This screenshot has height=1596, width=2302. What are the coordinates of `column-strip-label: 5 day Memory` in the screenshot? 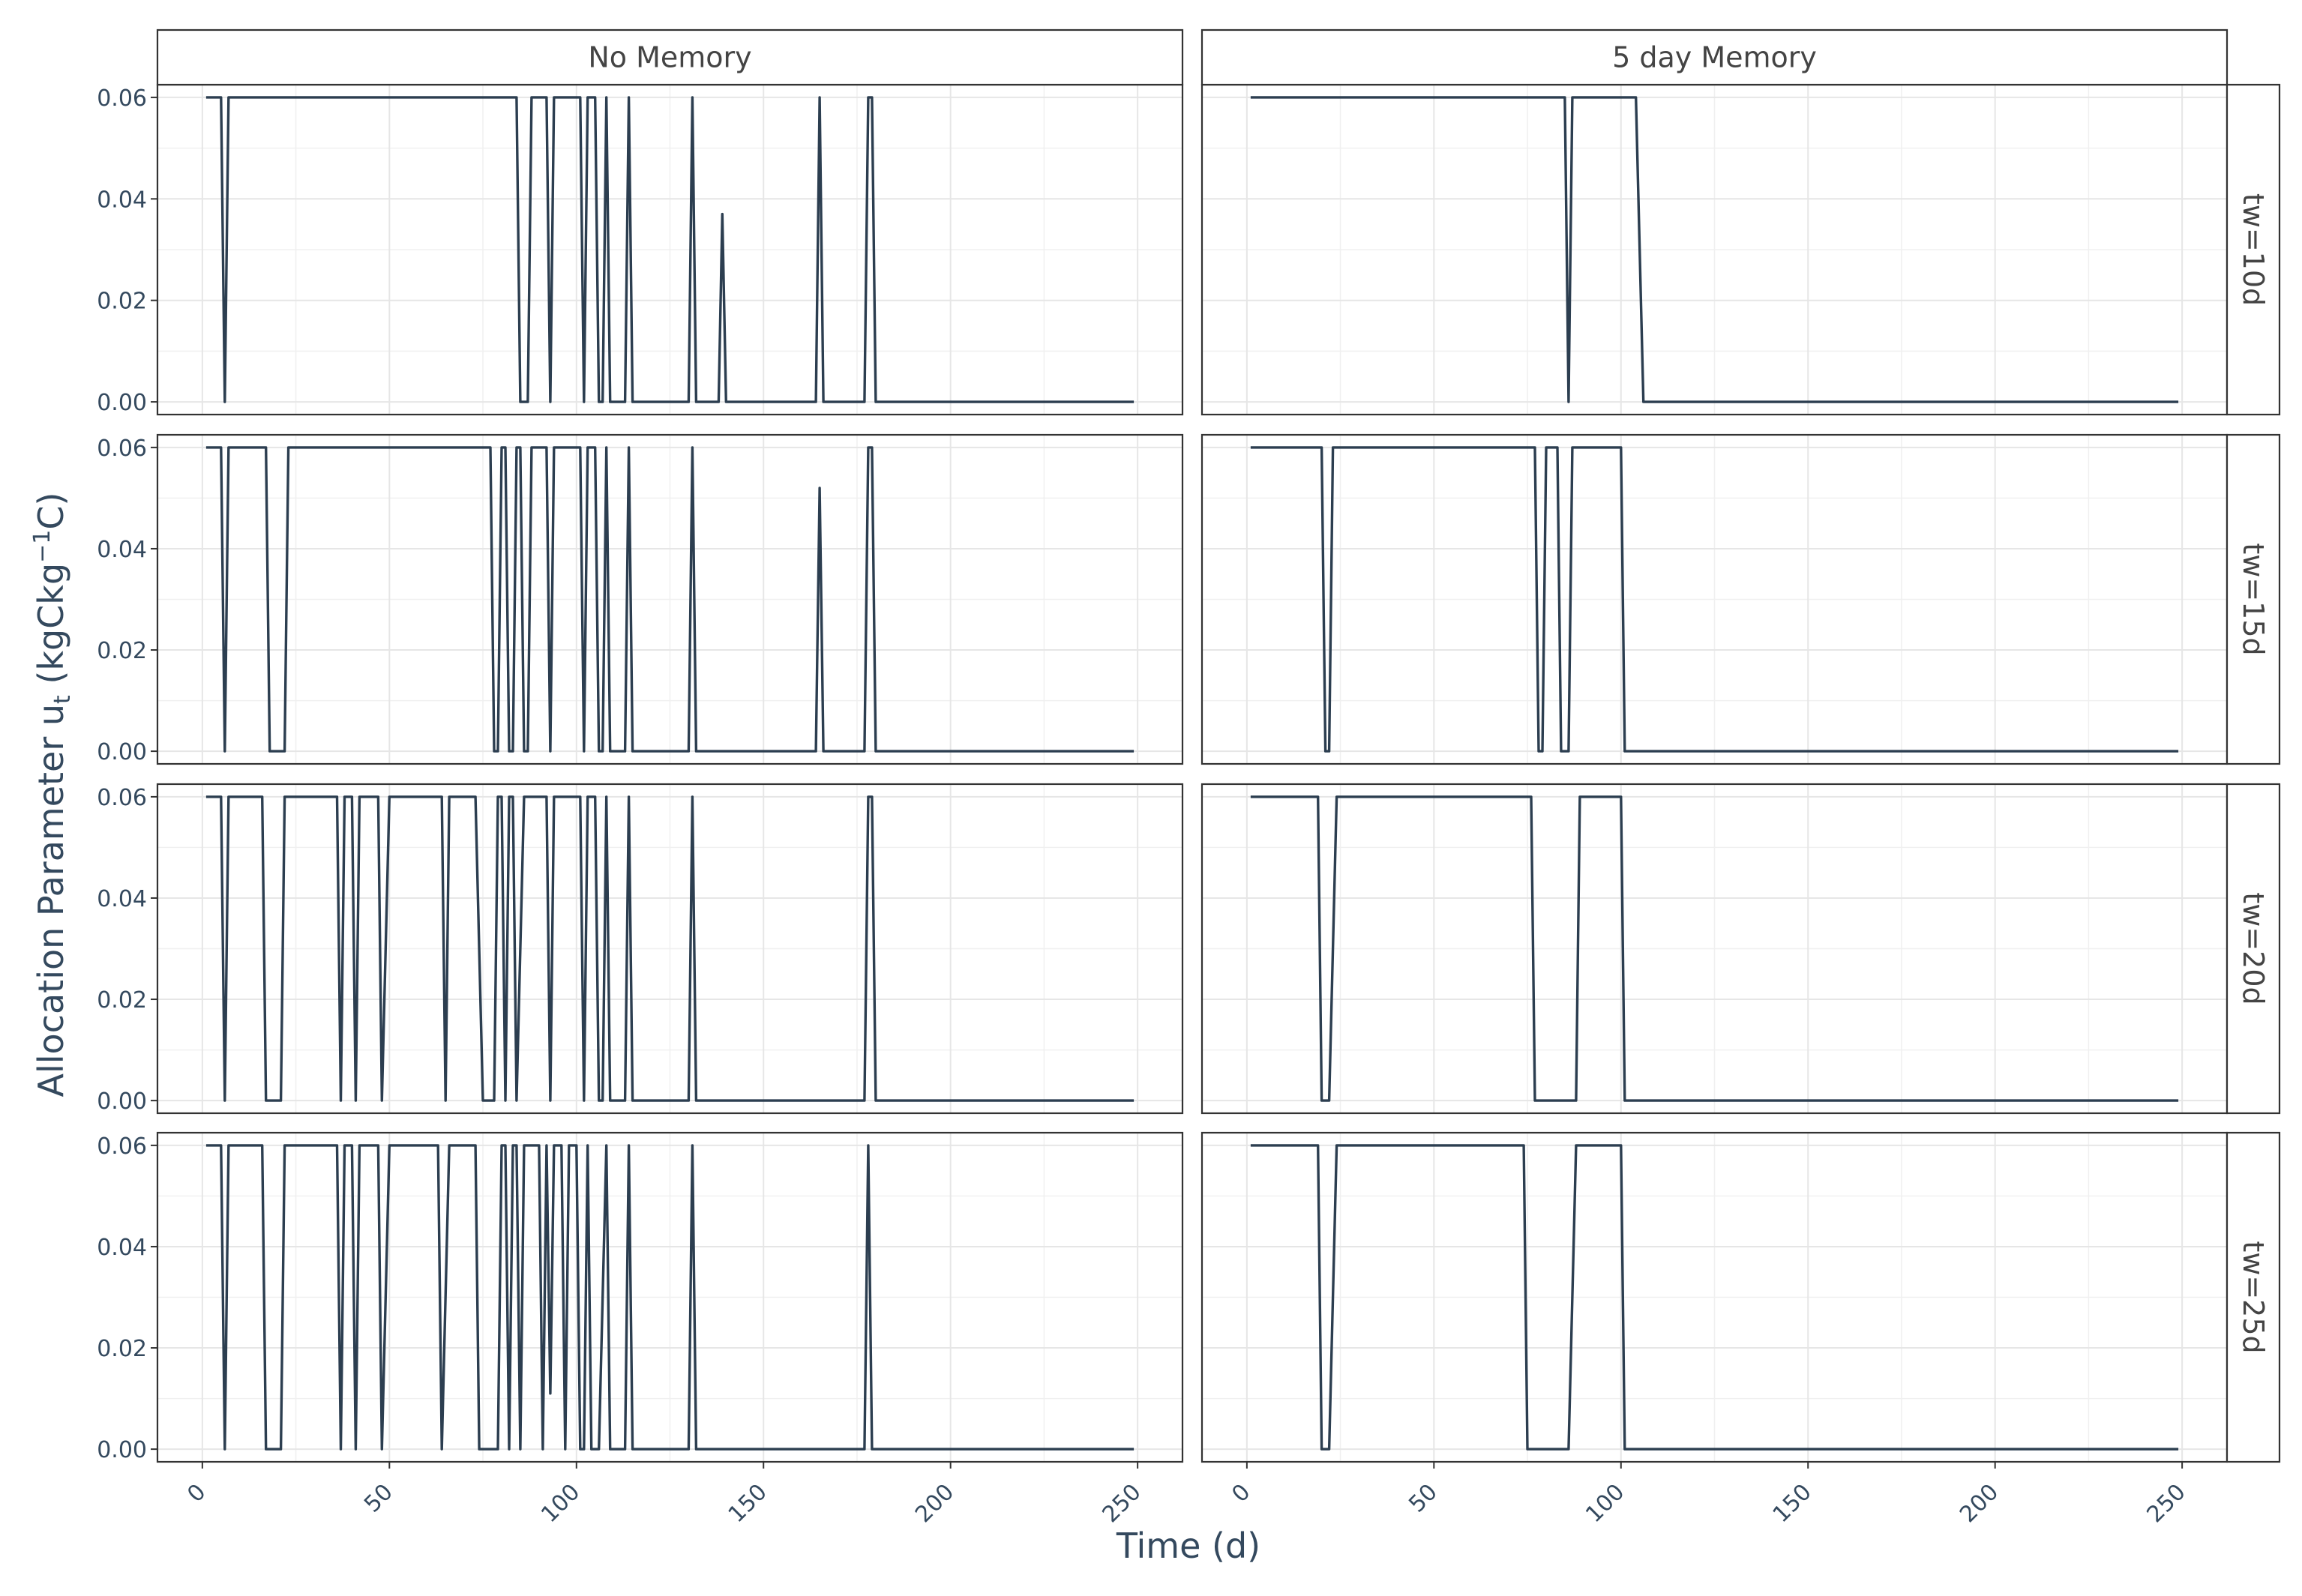 It's located at (1715, 57).